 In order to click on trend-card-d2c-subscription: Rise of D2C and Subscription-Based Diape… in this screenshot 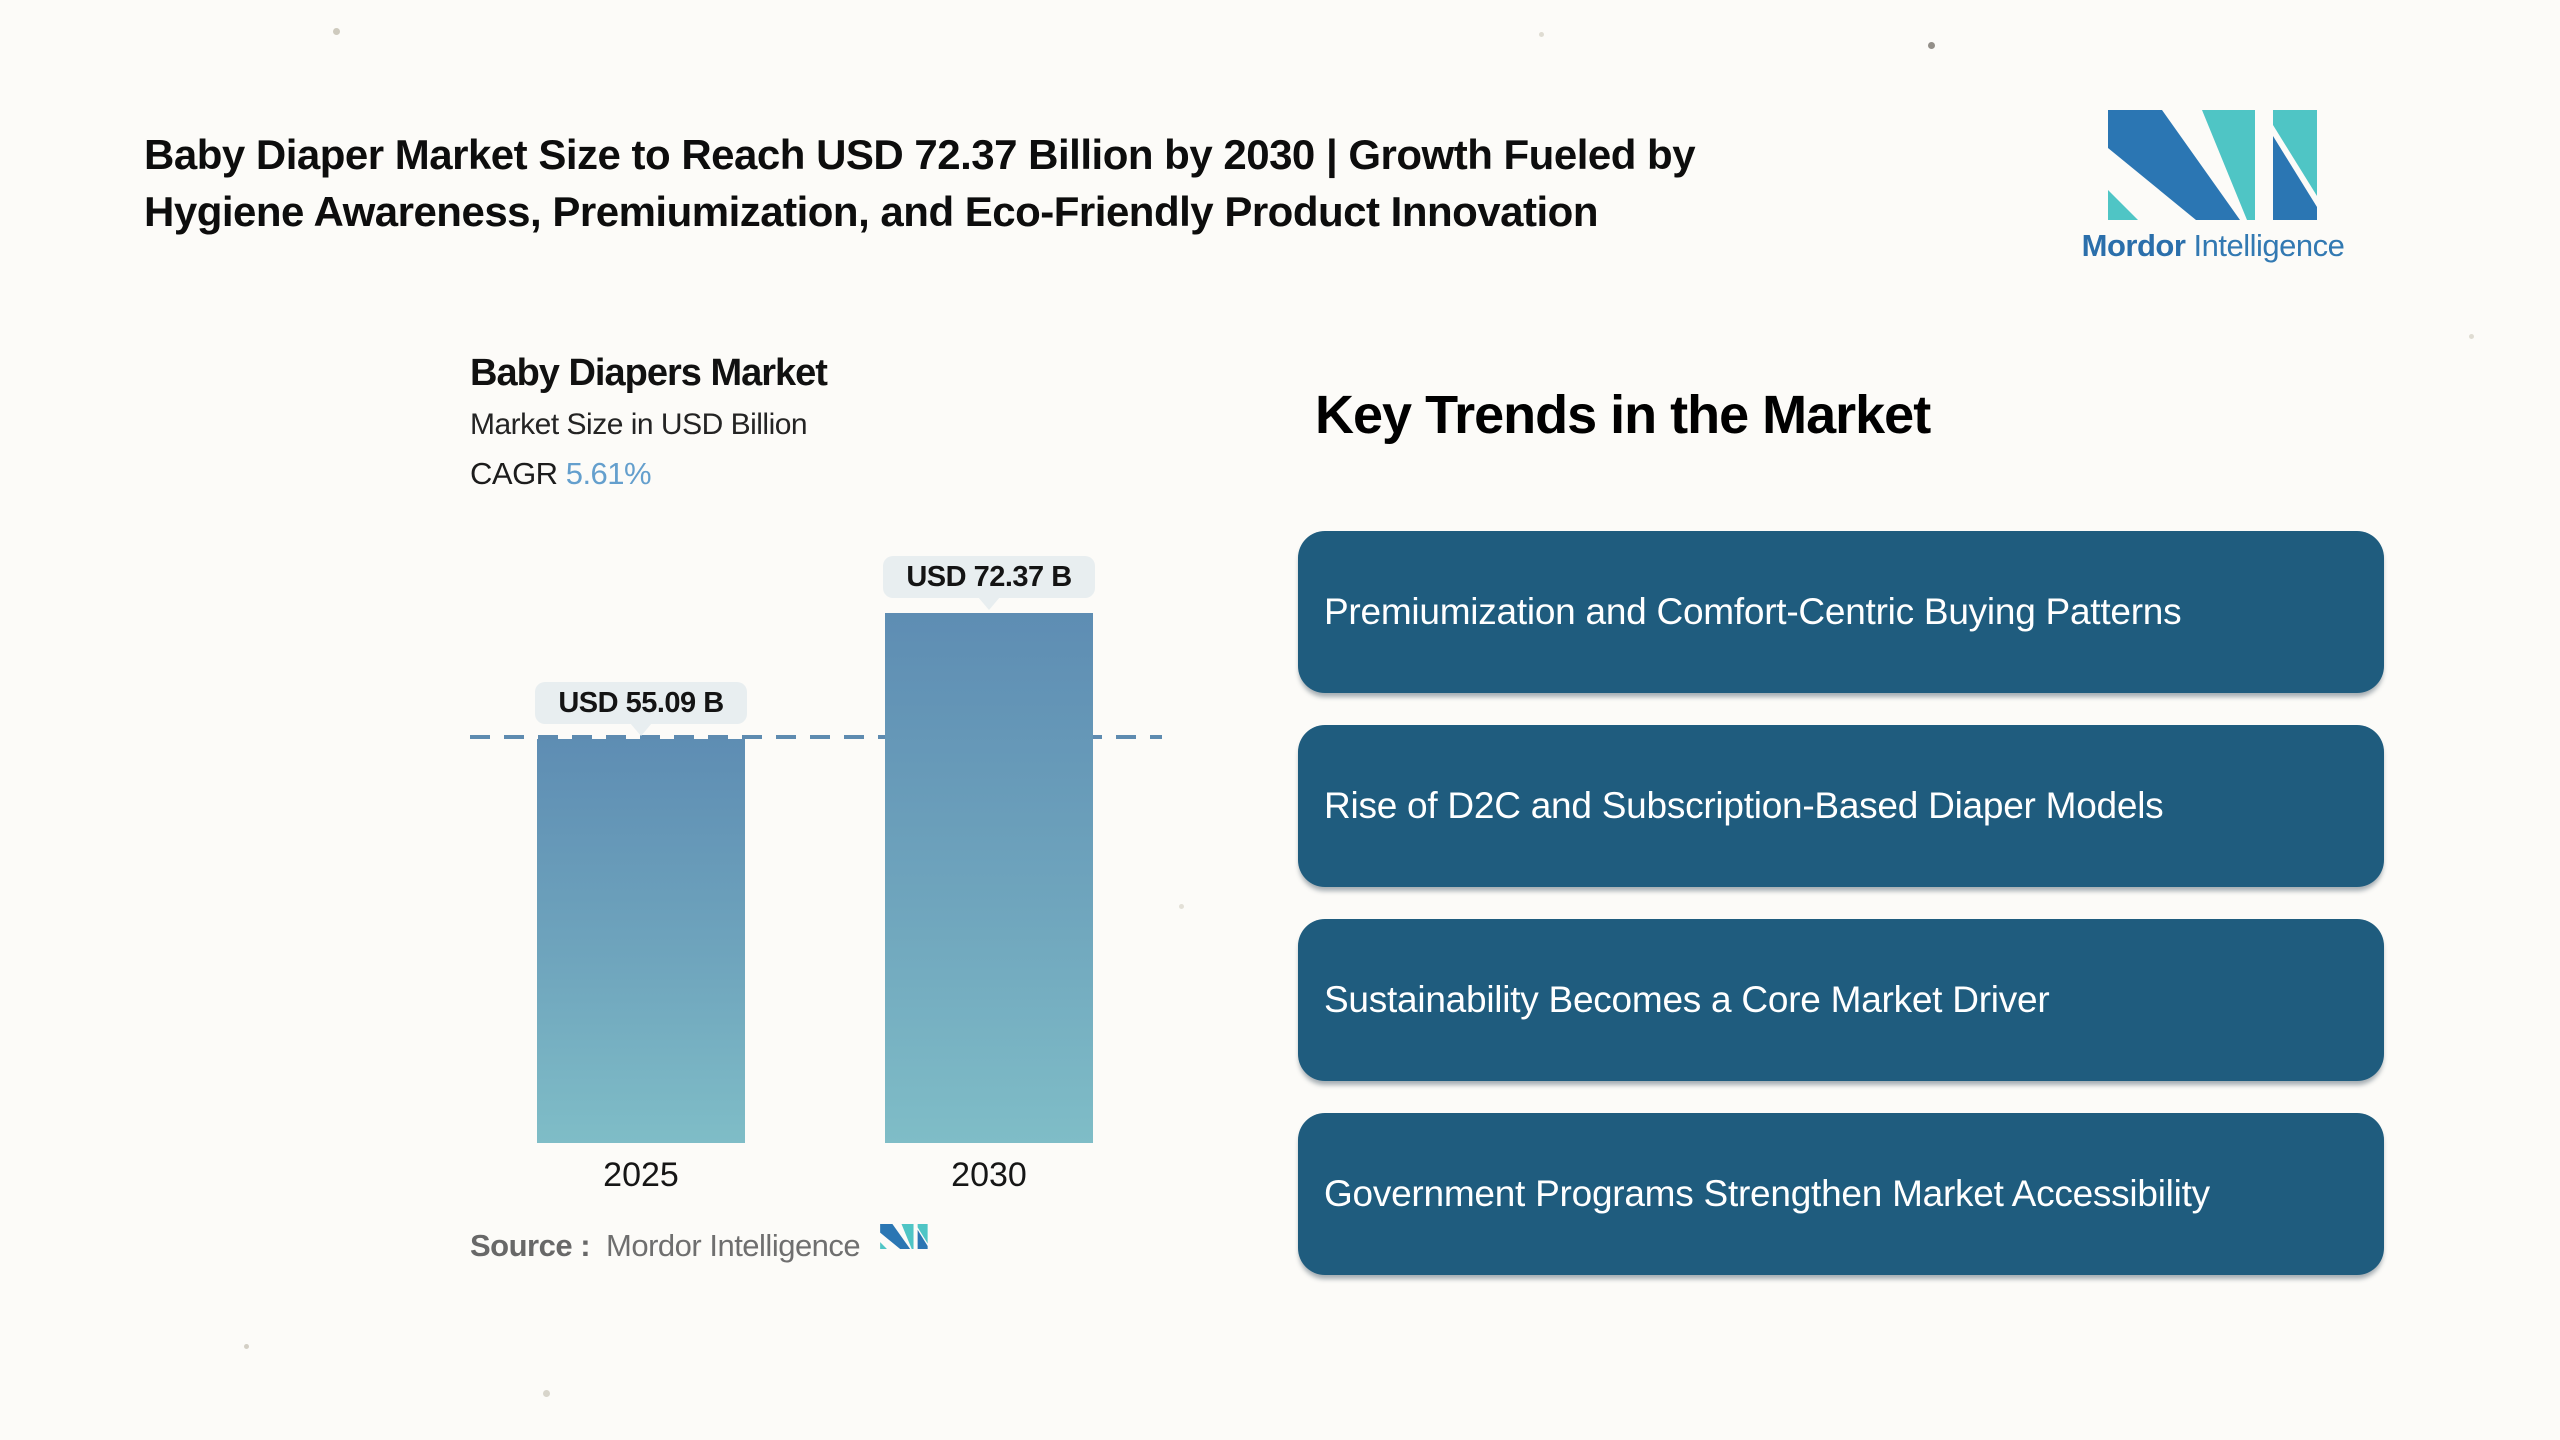, I will do `click(1841, 806)`.